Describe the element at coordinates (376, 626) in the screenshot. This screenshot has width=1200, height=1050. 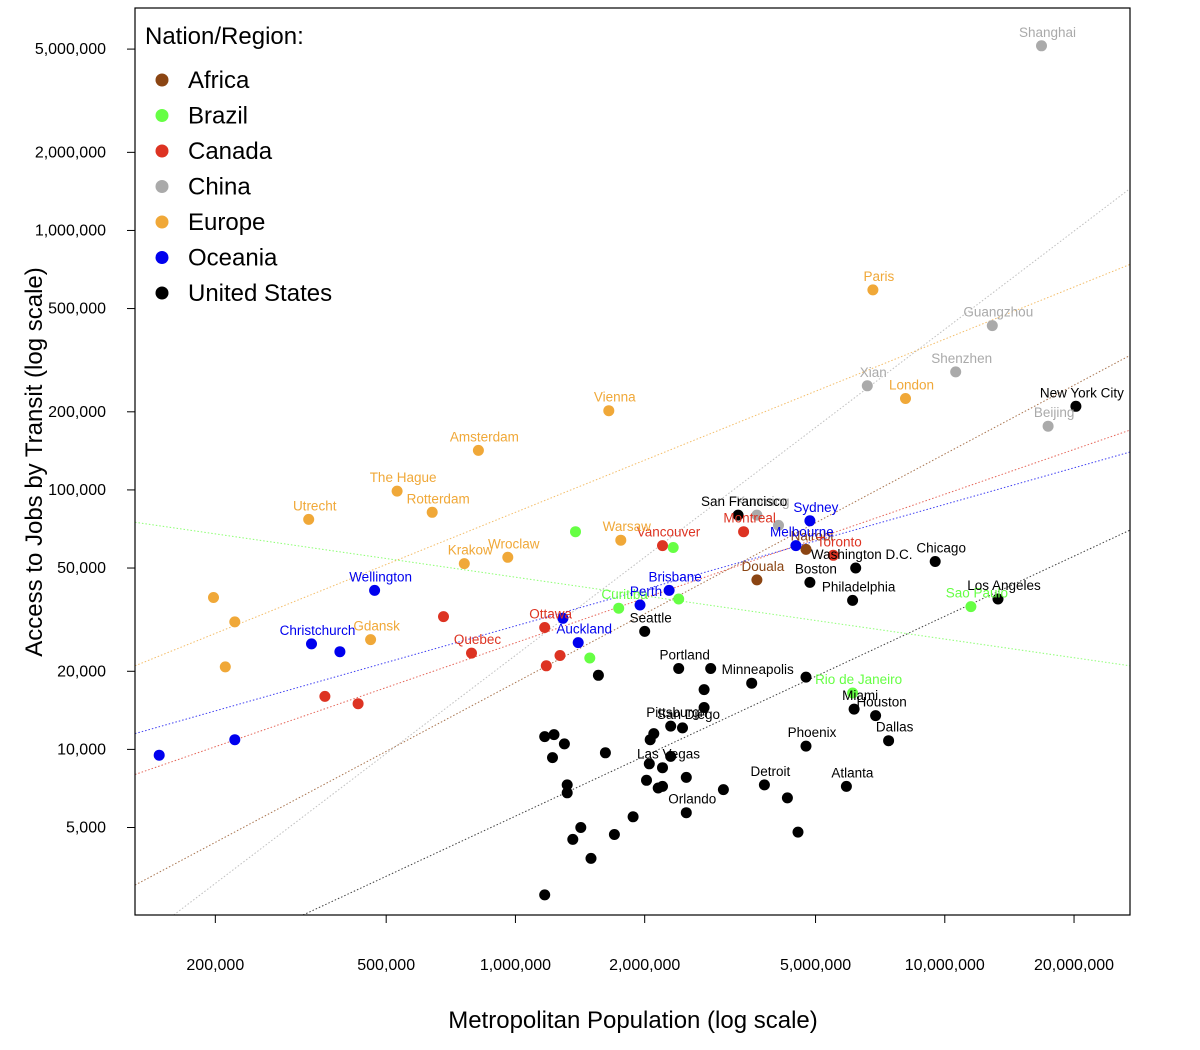
I see `point-label-gdansk: Gdansk` at that location.